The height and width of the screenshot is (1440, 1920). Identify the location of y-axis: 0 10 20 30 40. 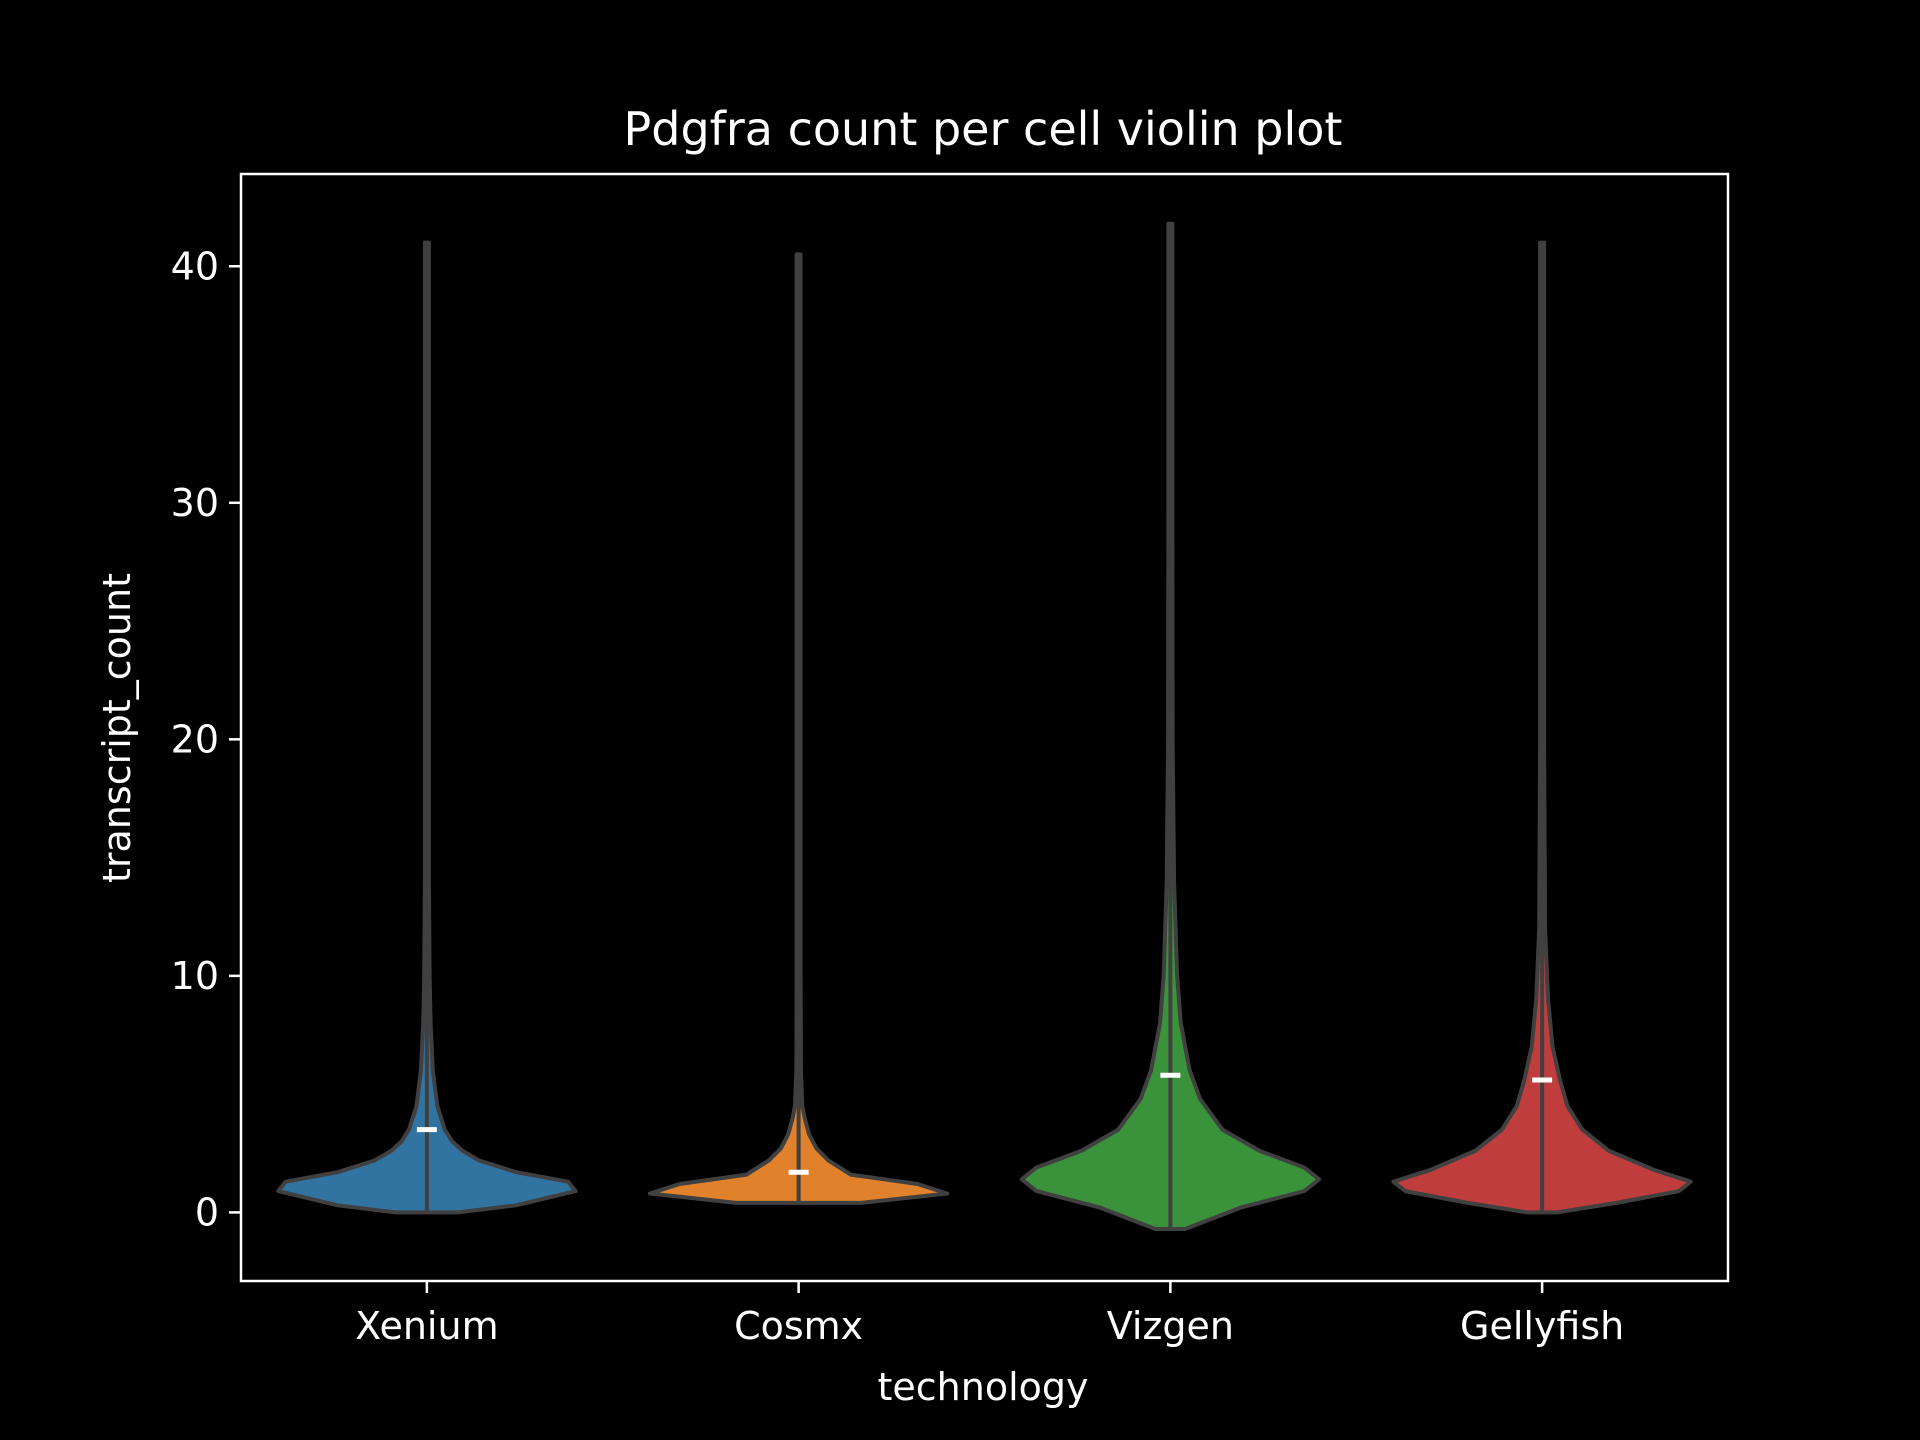
(206, 739).